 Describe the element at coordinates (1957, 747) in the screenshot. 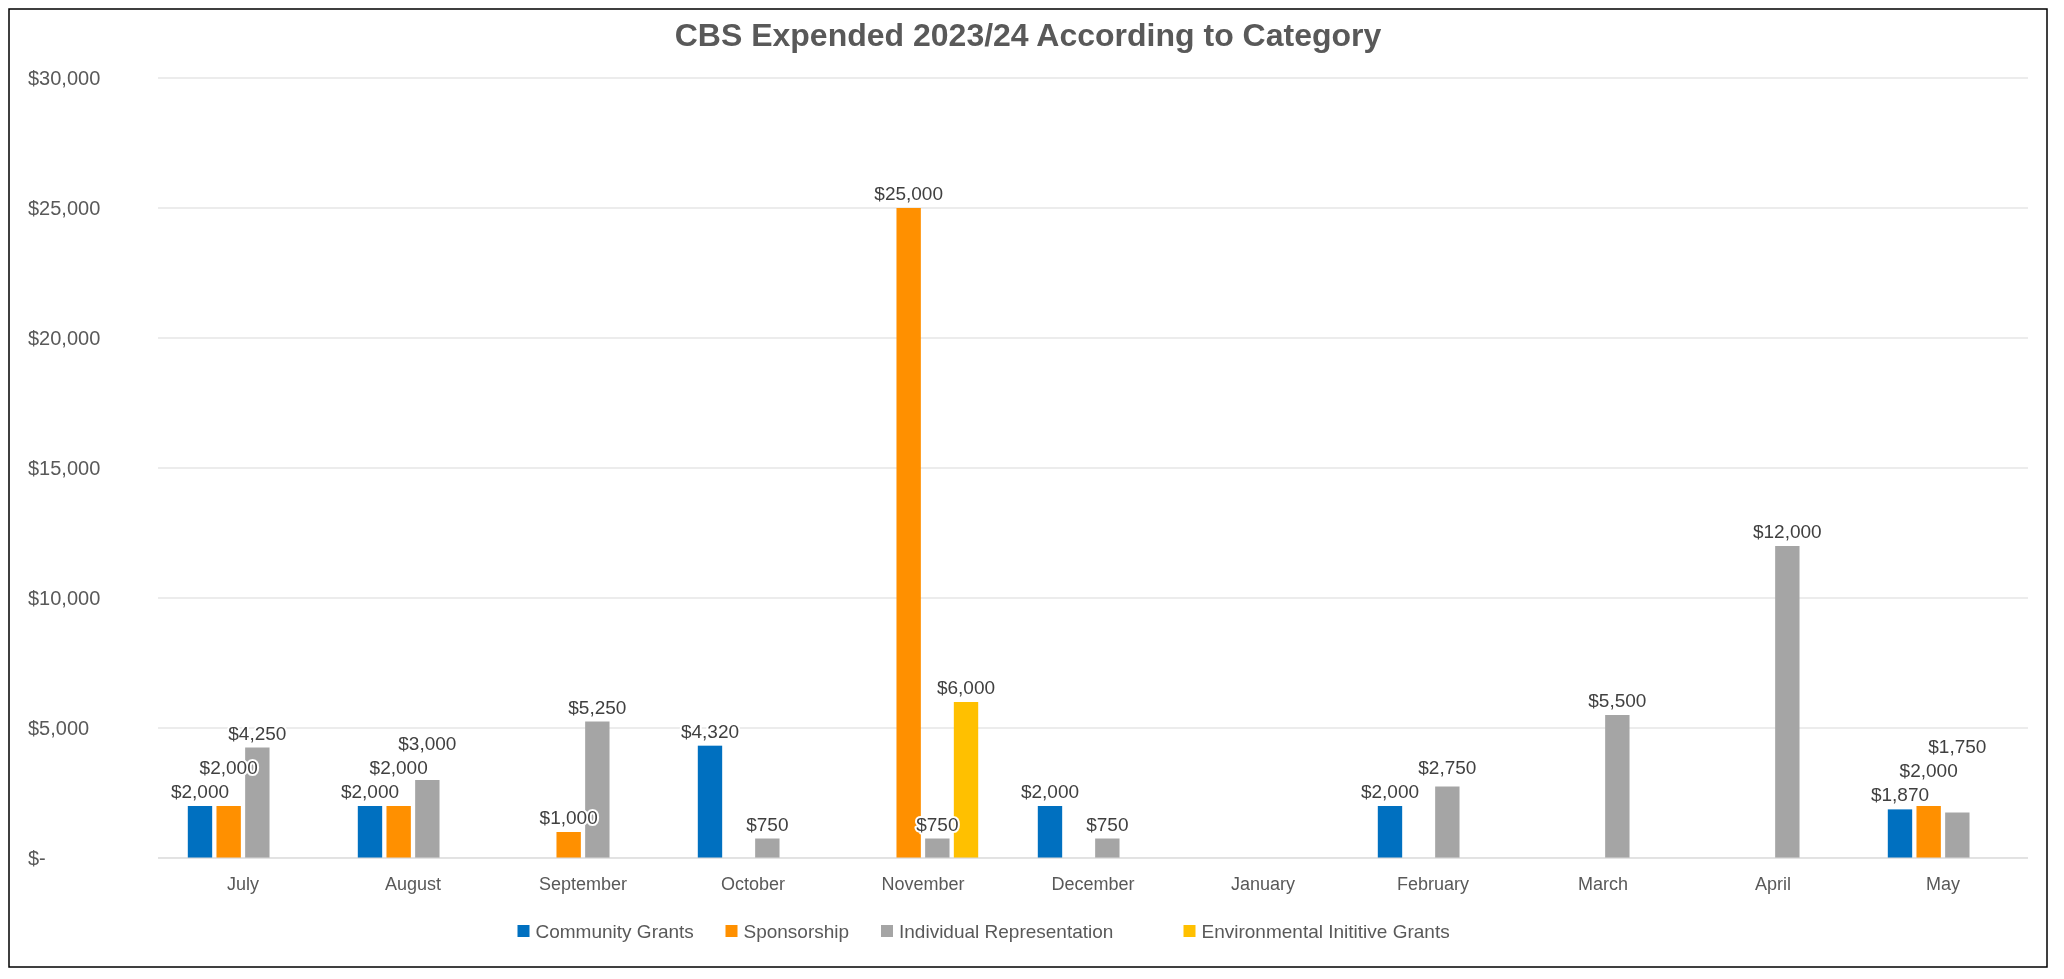

I see `data-label: $1,750` at that location.